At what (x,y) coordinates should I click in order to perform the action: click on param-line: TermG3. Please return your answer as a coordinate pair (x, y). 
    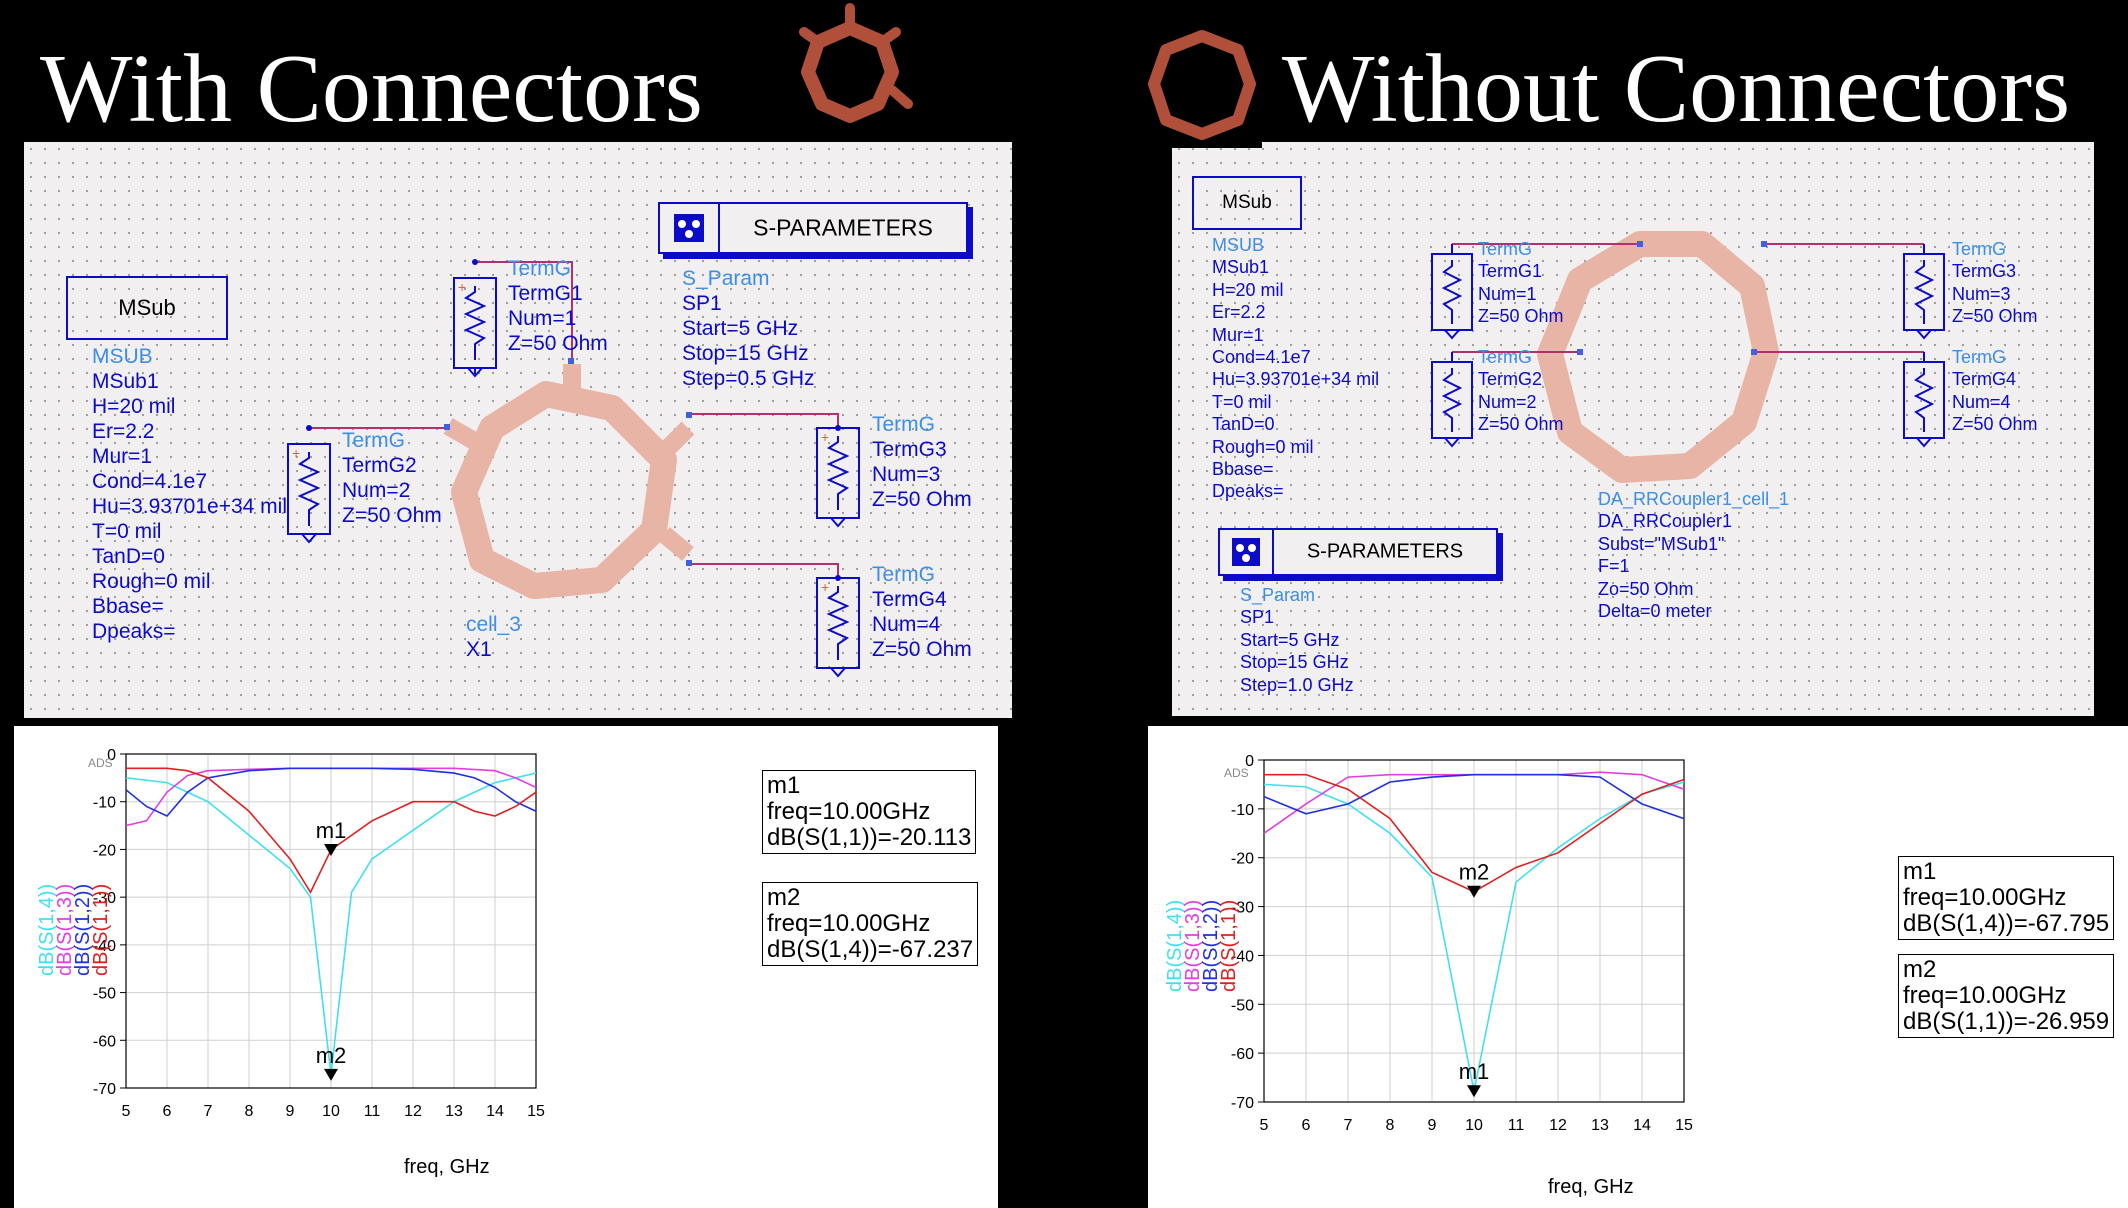
    Looking at the image, I should click on (1984, 271).